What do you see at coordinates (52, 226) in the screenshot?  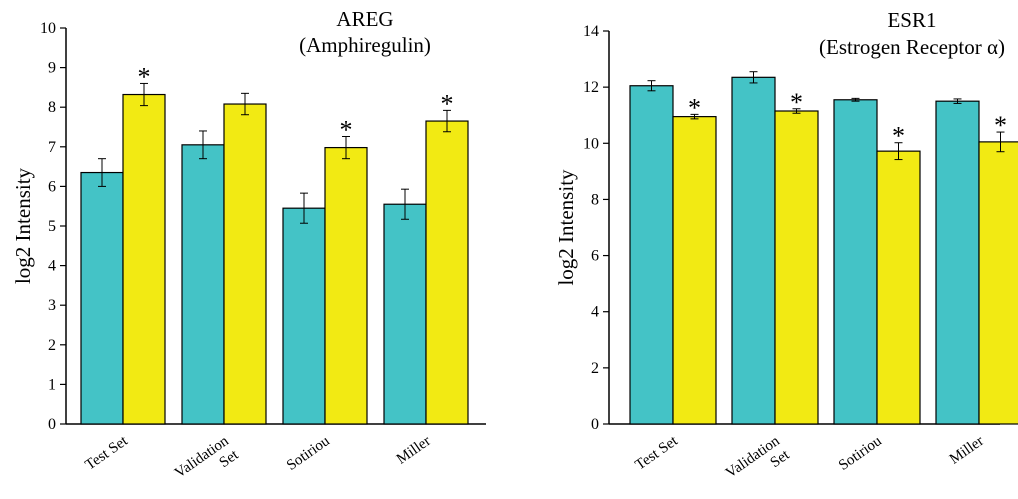 I see `y-tick-label: 5` at bounding box center [52, 226].